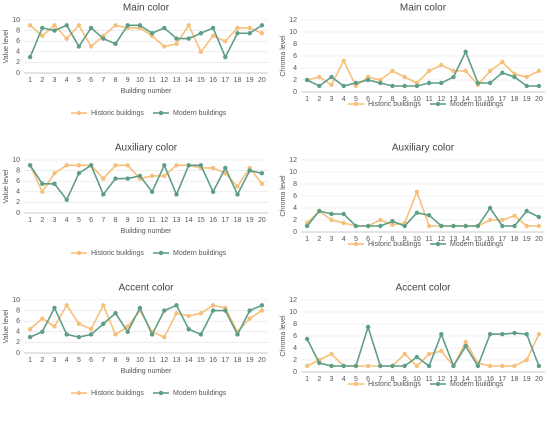 The image size is (550, 421). I want to click on y-axis-title: Value level, so click(6, 326).